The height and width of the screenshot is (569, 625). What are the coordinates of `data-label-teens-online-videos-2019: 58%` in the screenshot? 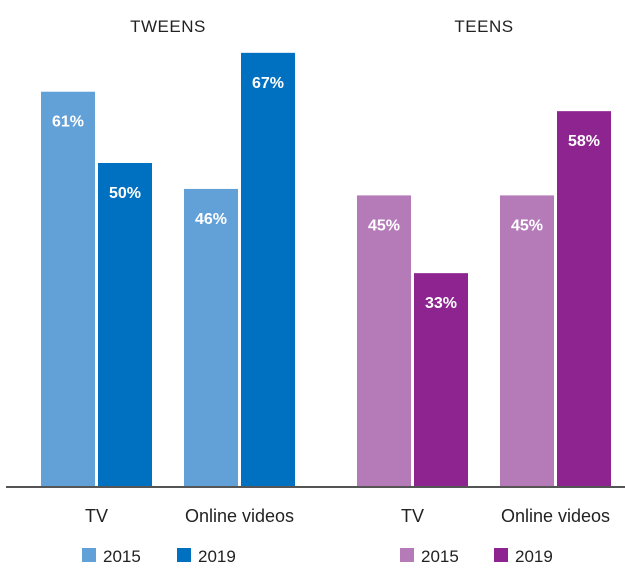 It's located at (584, 141).